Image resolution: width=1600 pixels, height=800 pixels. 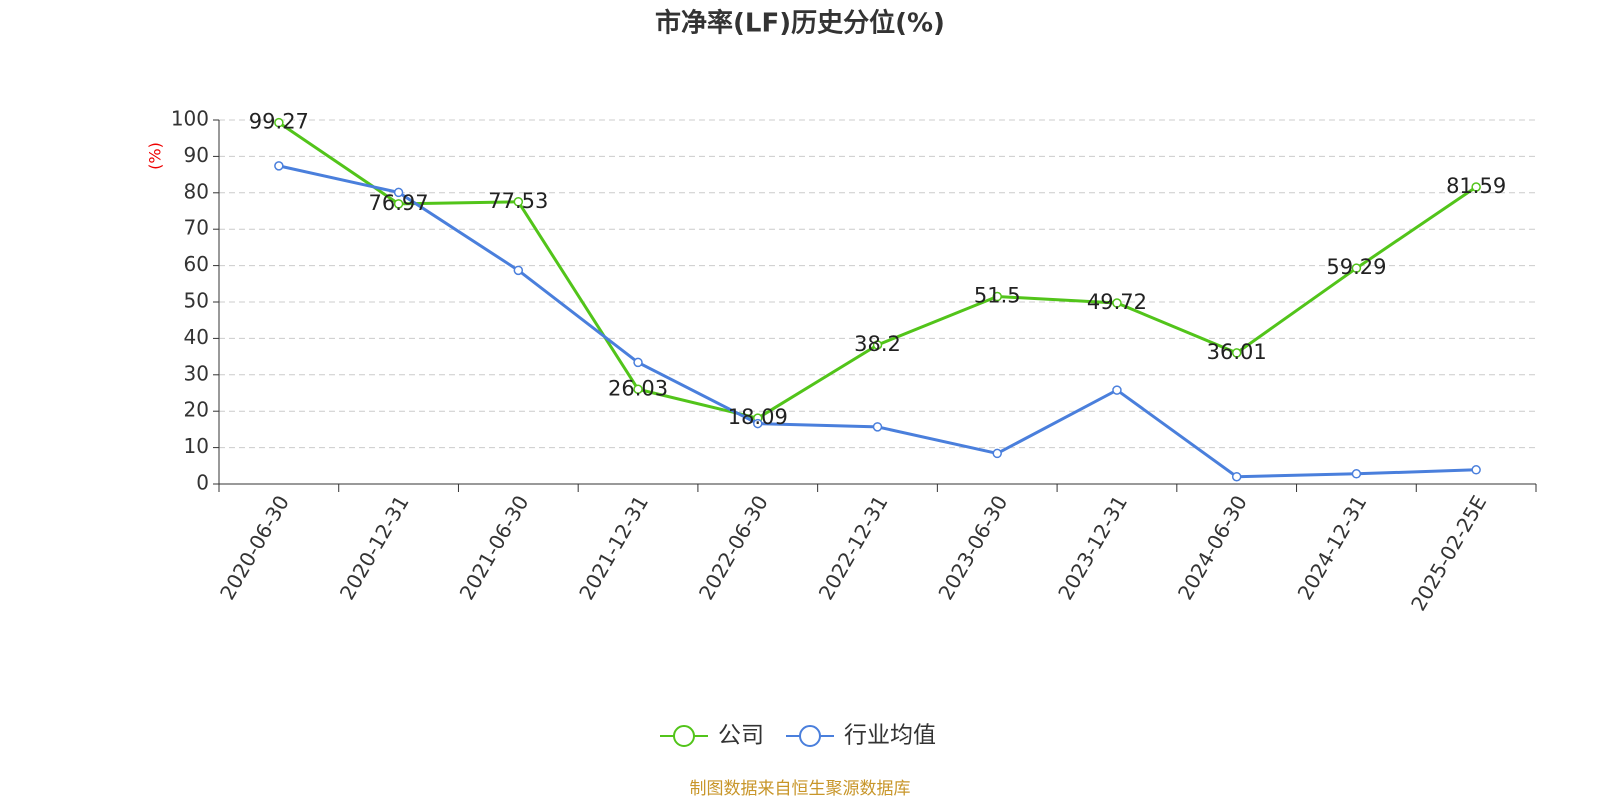 What do you see at coordinates (741, 736) in the screenshot?
I see `legend-label: 公司` at bounding box center [741, 736].